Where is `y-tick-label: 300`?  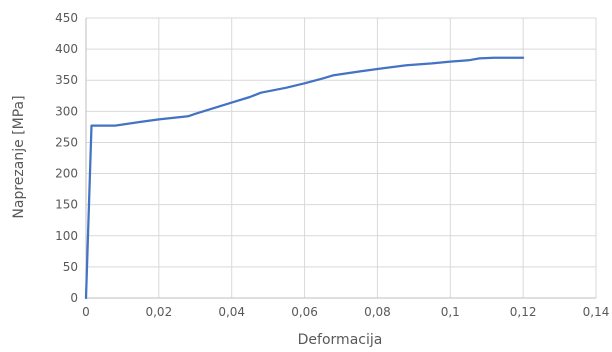 y-tick-label: 300 is located at coordinates (66, 111).